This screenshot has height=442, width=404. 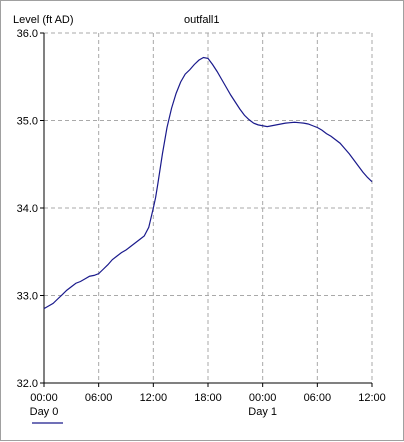 What do you see at coordinates (27, 297) in the screenshot?
I see `y-tick-label-1: 33.0` at bounding box center [27, 297].